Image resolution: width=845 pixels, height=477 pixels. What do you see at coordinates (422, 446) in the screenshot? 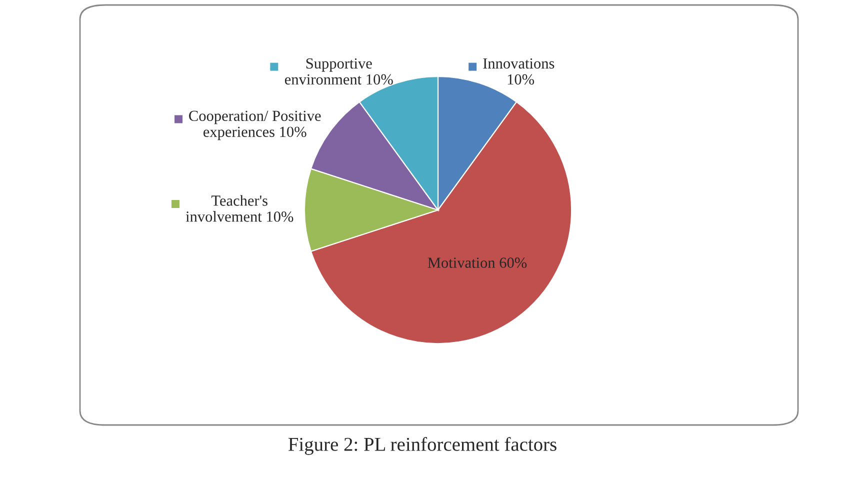
I see `caption: Figure 2: PL reinforcement factors` at bounding box center [422, 446].